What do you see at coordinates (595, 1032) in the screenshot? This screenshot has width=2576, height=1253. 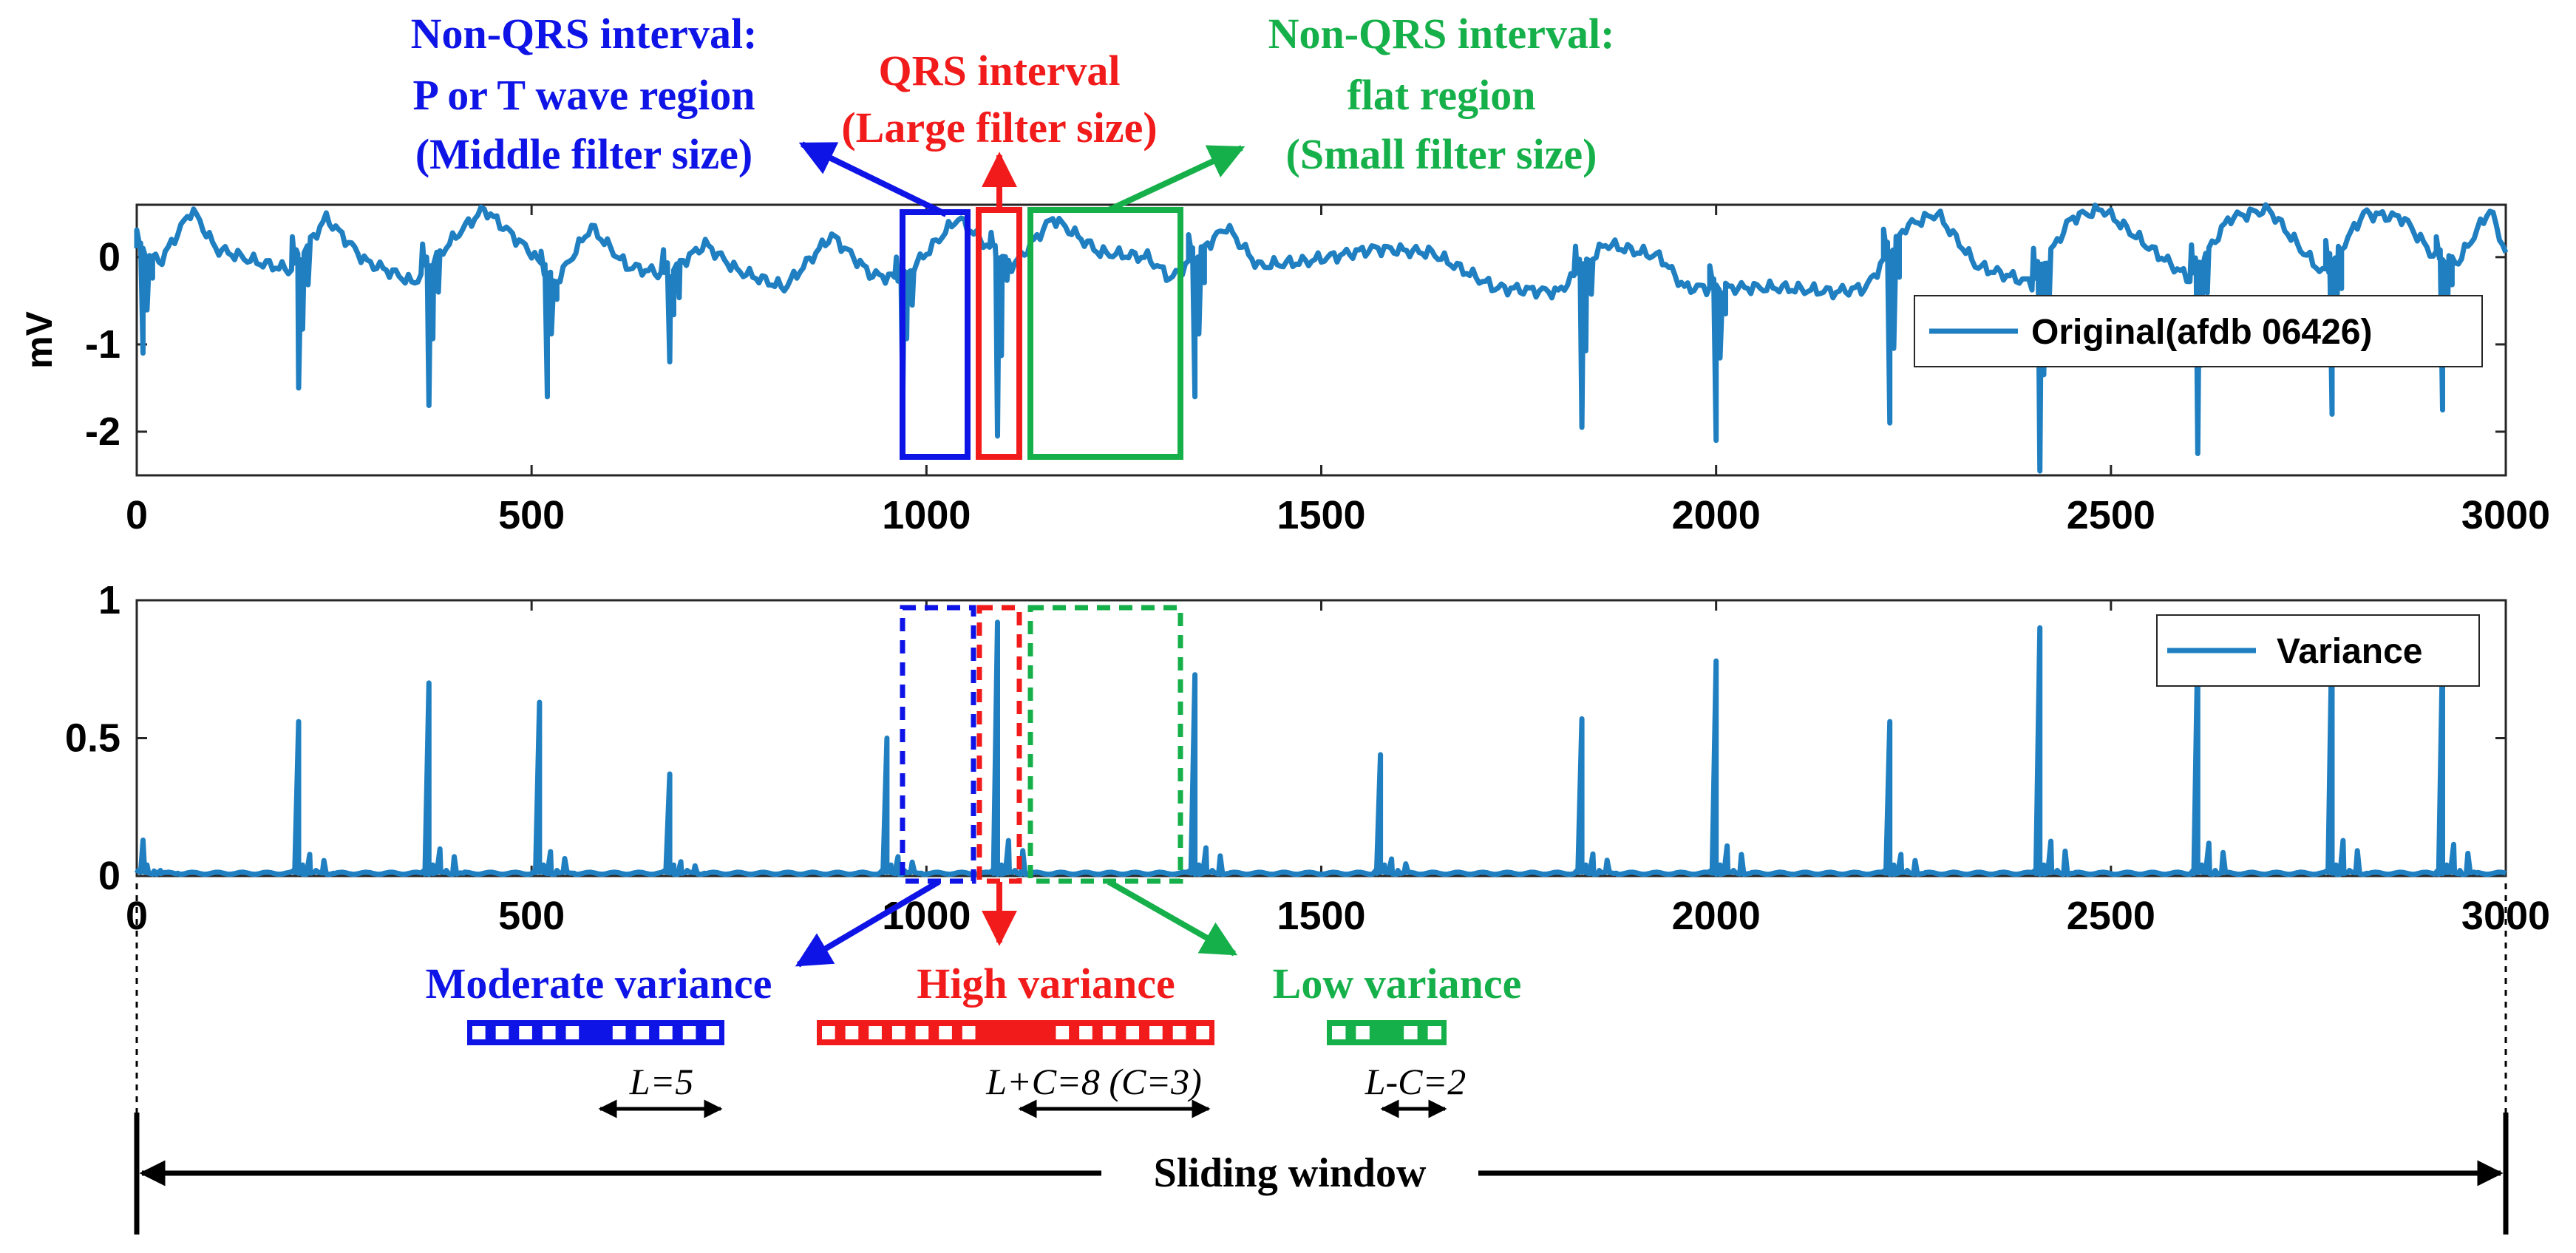 I see `window-bar-moderate` at bounding box center [595, 1032].